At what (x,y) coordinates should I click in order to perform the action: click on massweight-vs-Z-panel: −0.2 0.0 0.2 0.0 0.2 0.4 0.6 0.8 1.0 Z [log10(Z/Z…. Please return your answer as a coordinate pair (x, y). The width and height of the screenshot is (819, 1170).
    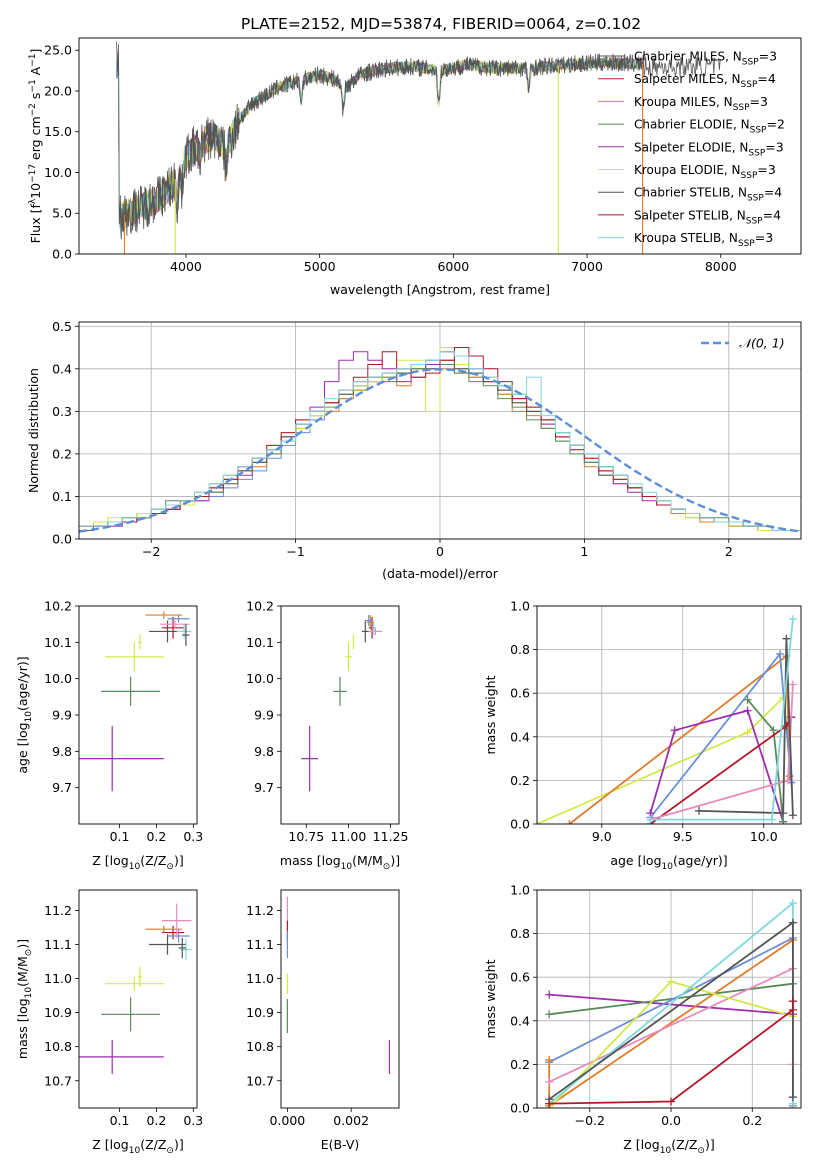
    Looking at the image, I should click on (642, 1019).